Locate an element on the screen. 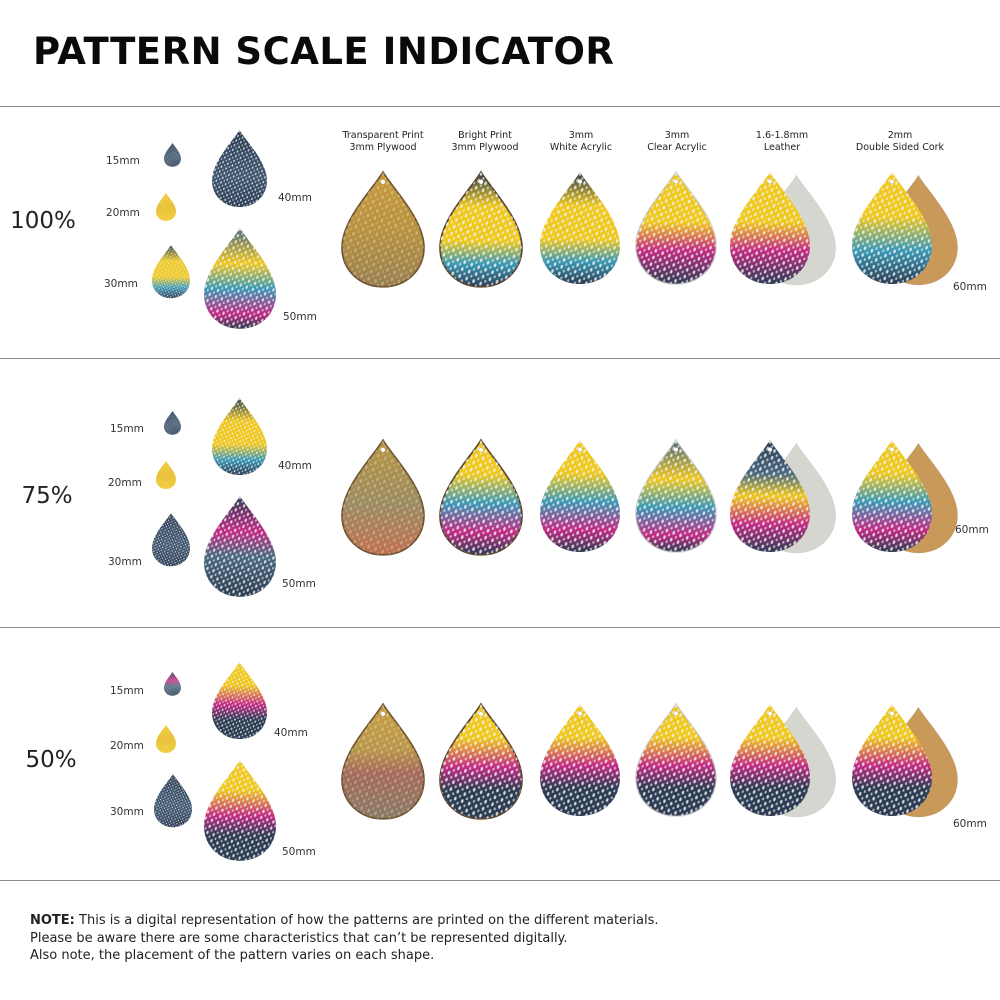 The image size is (1000, 1000). material-header-white-acrylic: 3mm White Acrylic is located at coordinates (581, 142).